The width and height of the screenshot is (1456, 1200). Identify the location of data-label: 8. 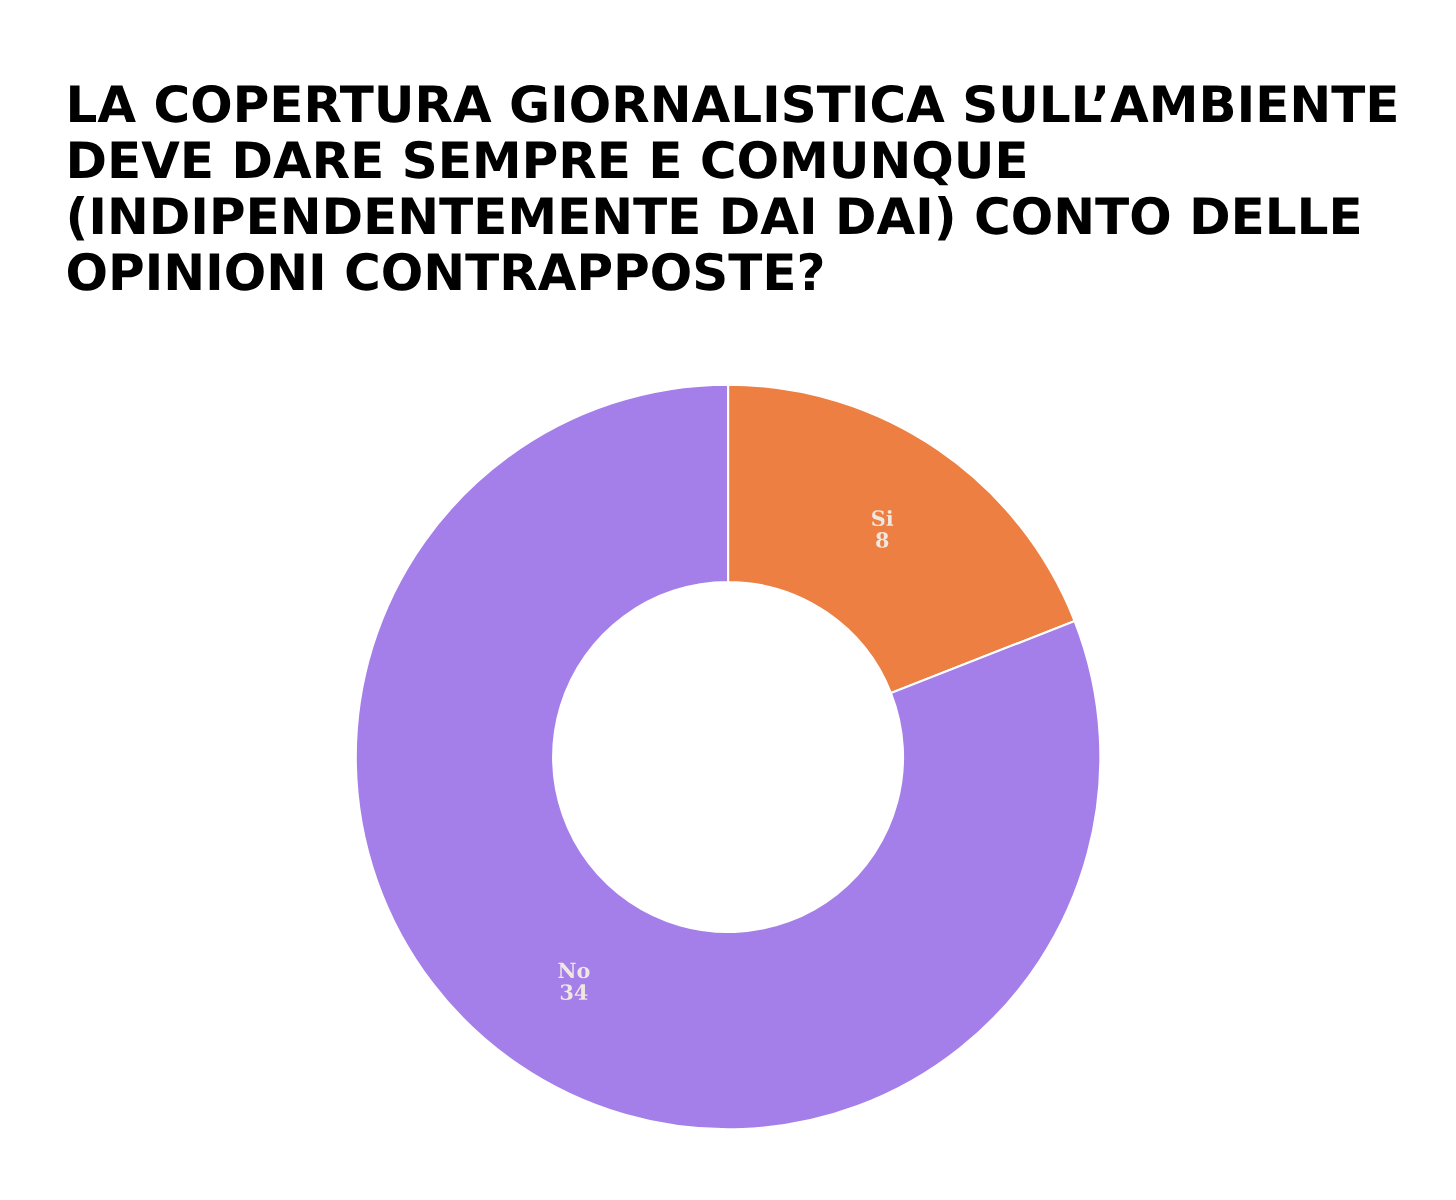
(882, 540).